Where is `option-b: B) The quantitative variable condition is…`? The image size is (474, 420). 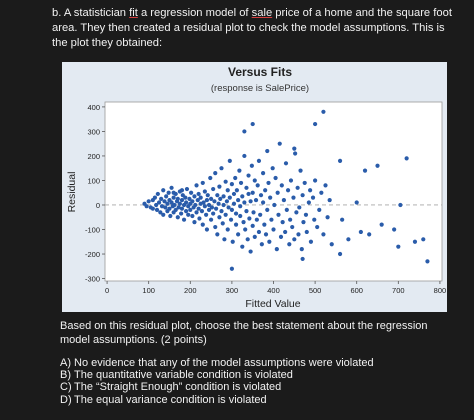 option-b: B) The quantitative variable condition is… is located at coordinates (217, 375).